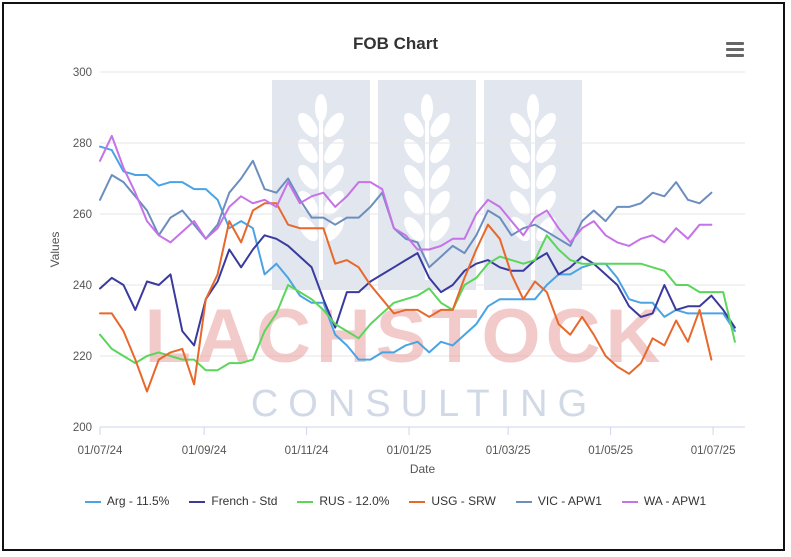 Image resolution: width=791 pixels, height=557 pixels. I want to click on y-tick-label: 260, so click(82, 215).